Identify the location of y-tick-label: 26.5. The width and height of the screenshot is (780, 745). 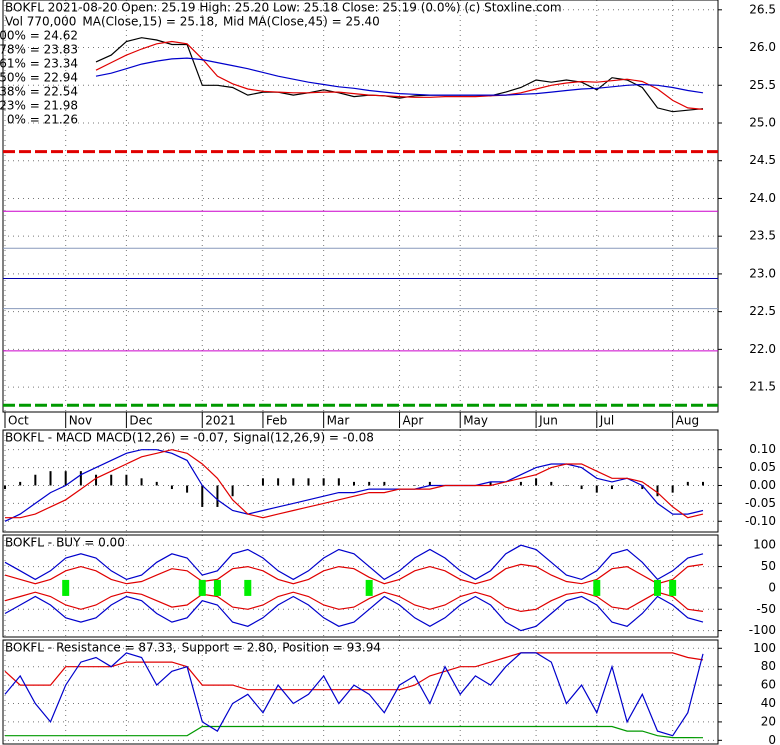
(762, 9).